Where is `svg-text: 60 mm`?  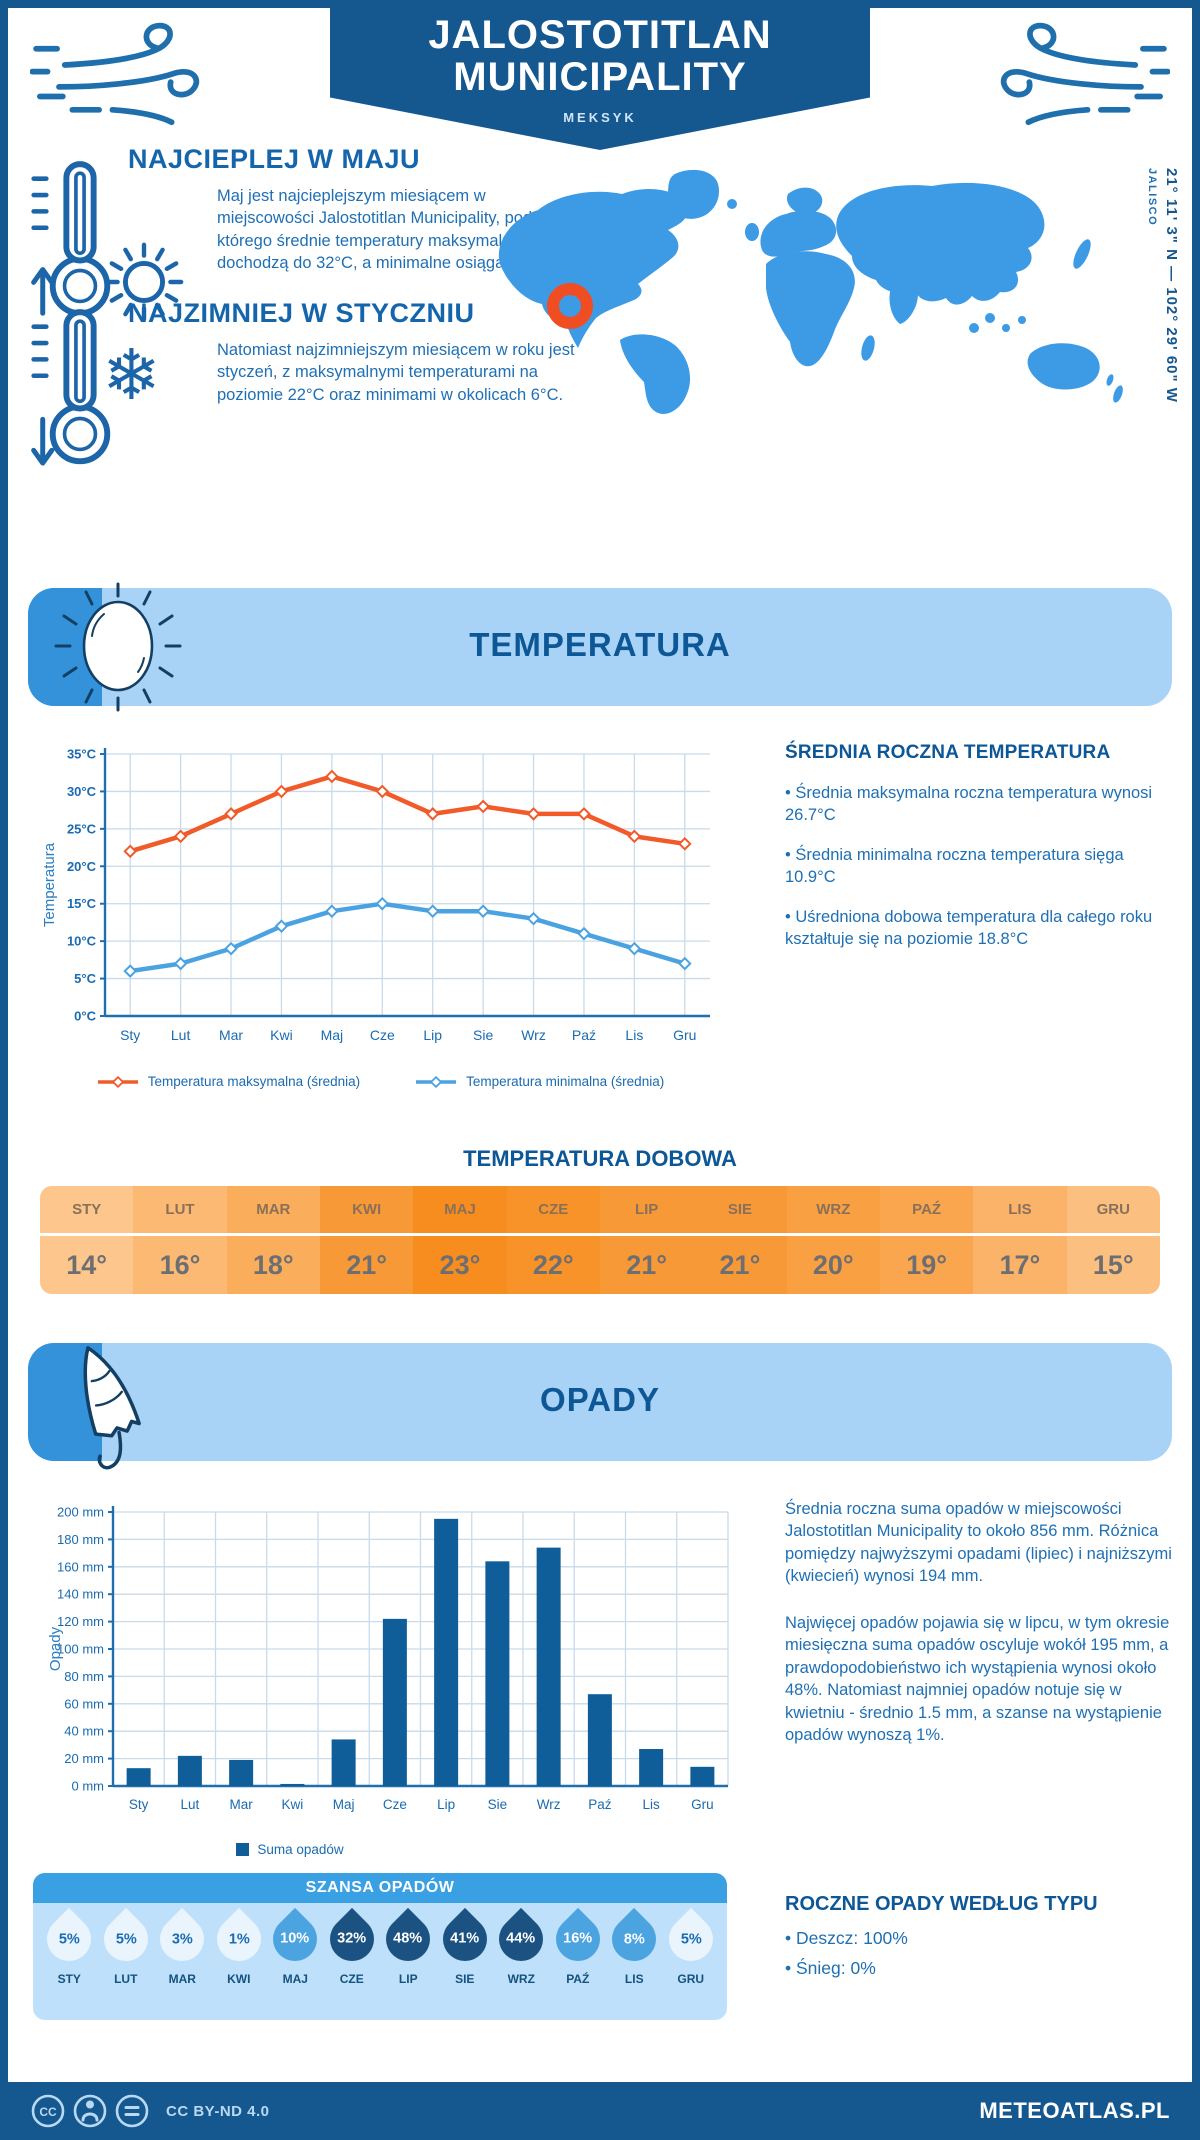
svg-text: 60 mm is located at coordinates (84, 1703).